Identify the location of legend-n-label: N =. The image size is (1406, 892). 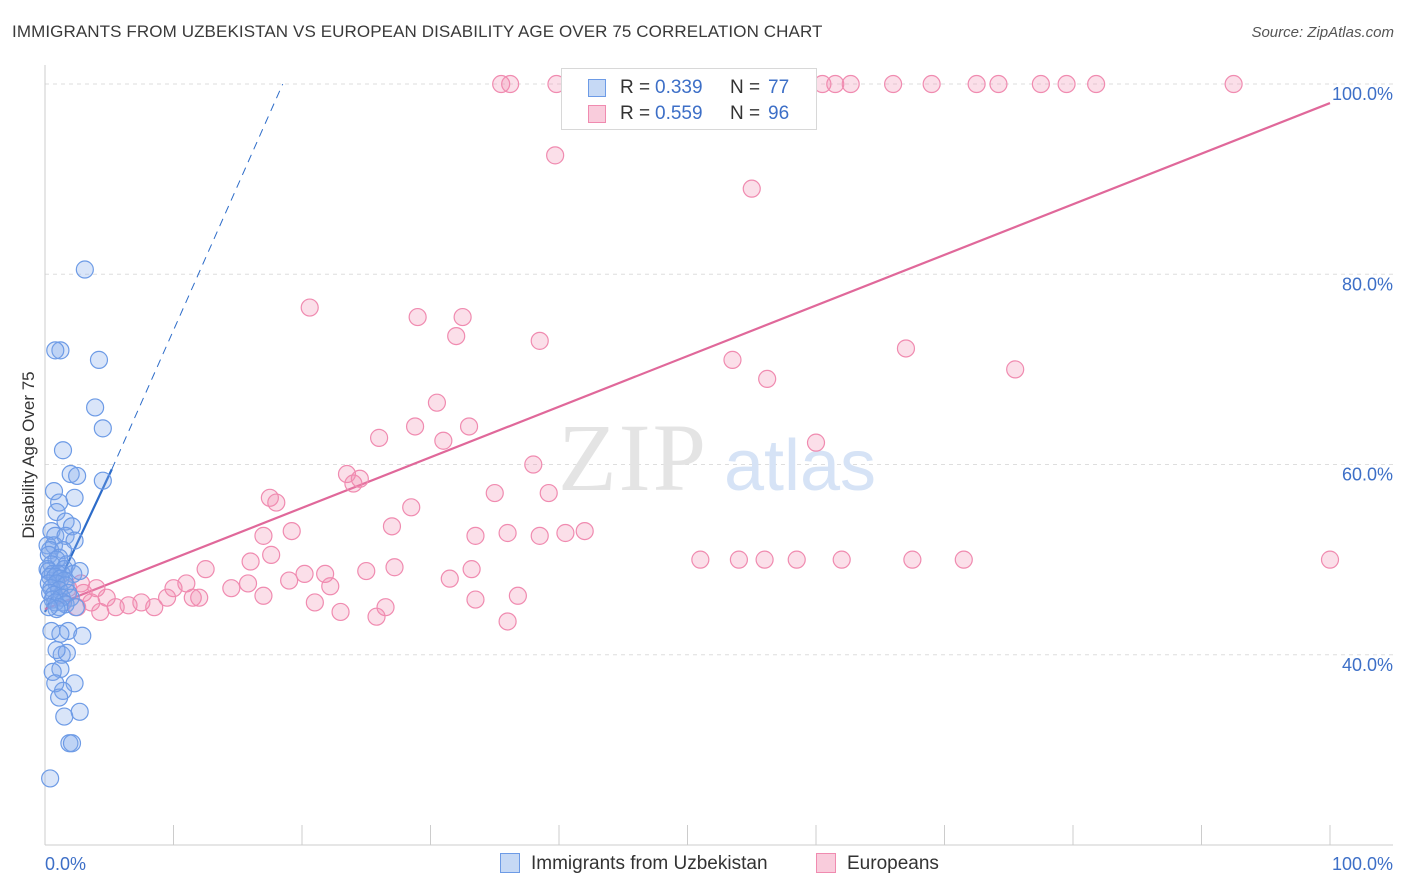
(745, 87).